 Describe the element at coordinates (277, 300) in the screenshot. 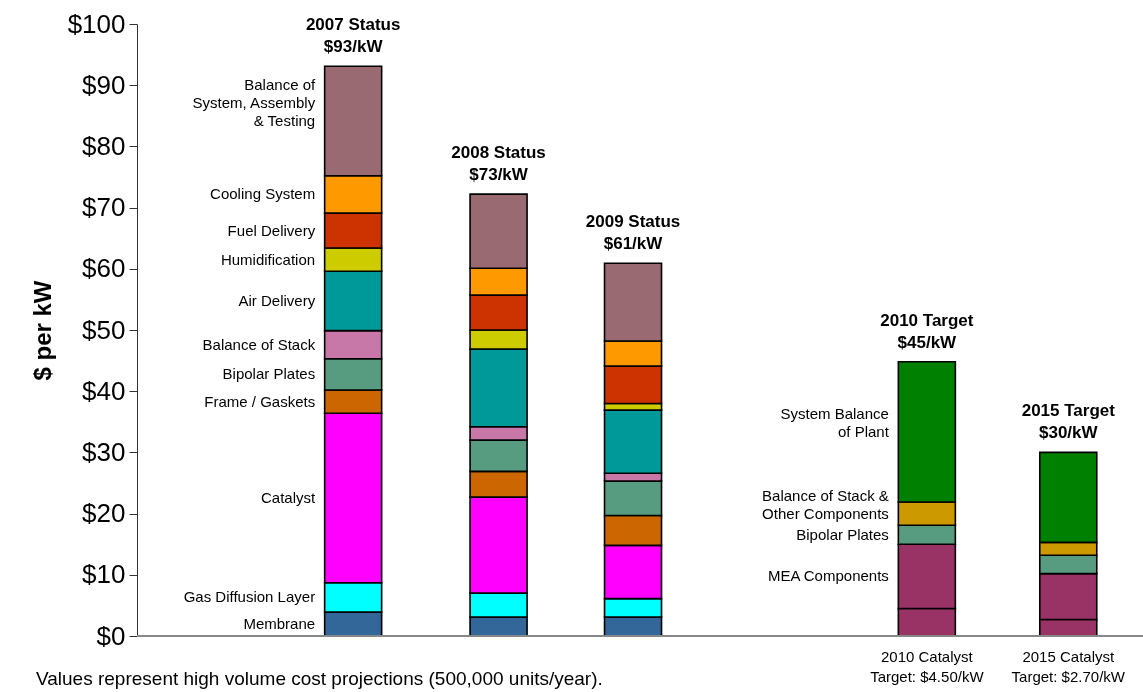

I see `series-label: Air Delivery` at that location.